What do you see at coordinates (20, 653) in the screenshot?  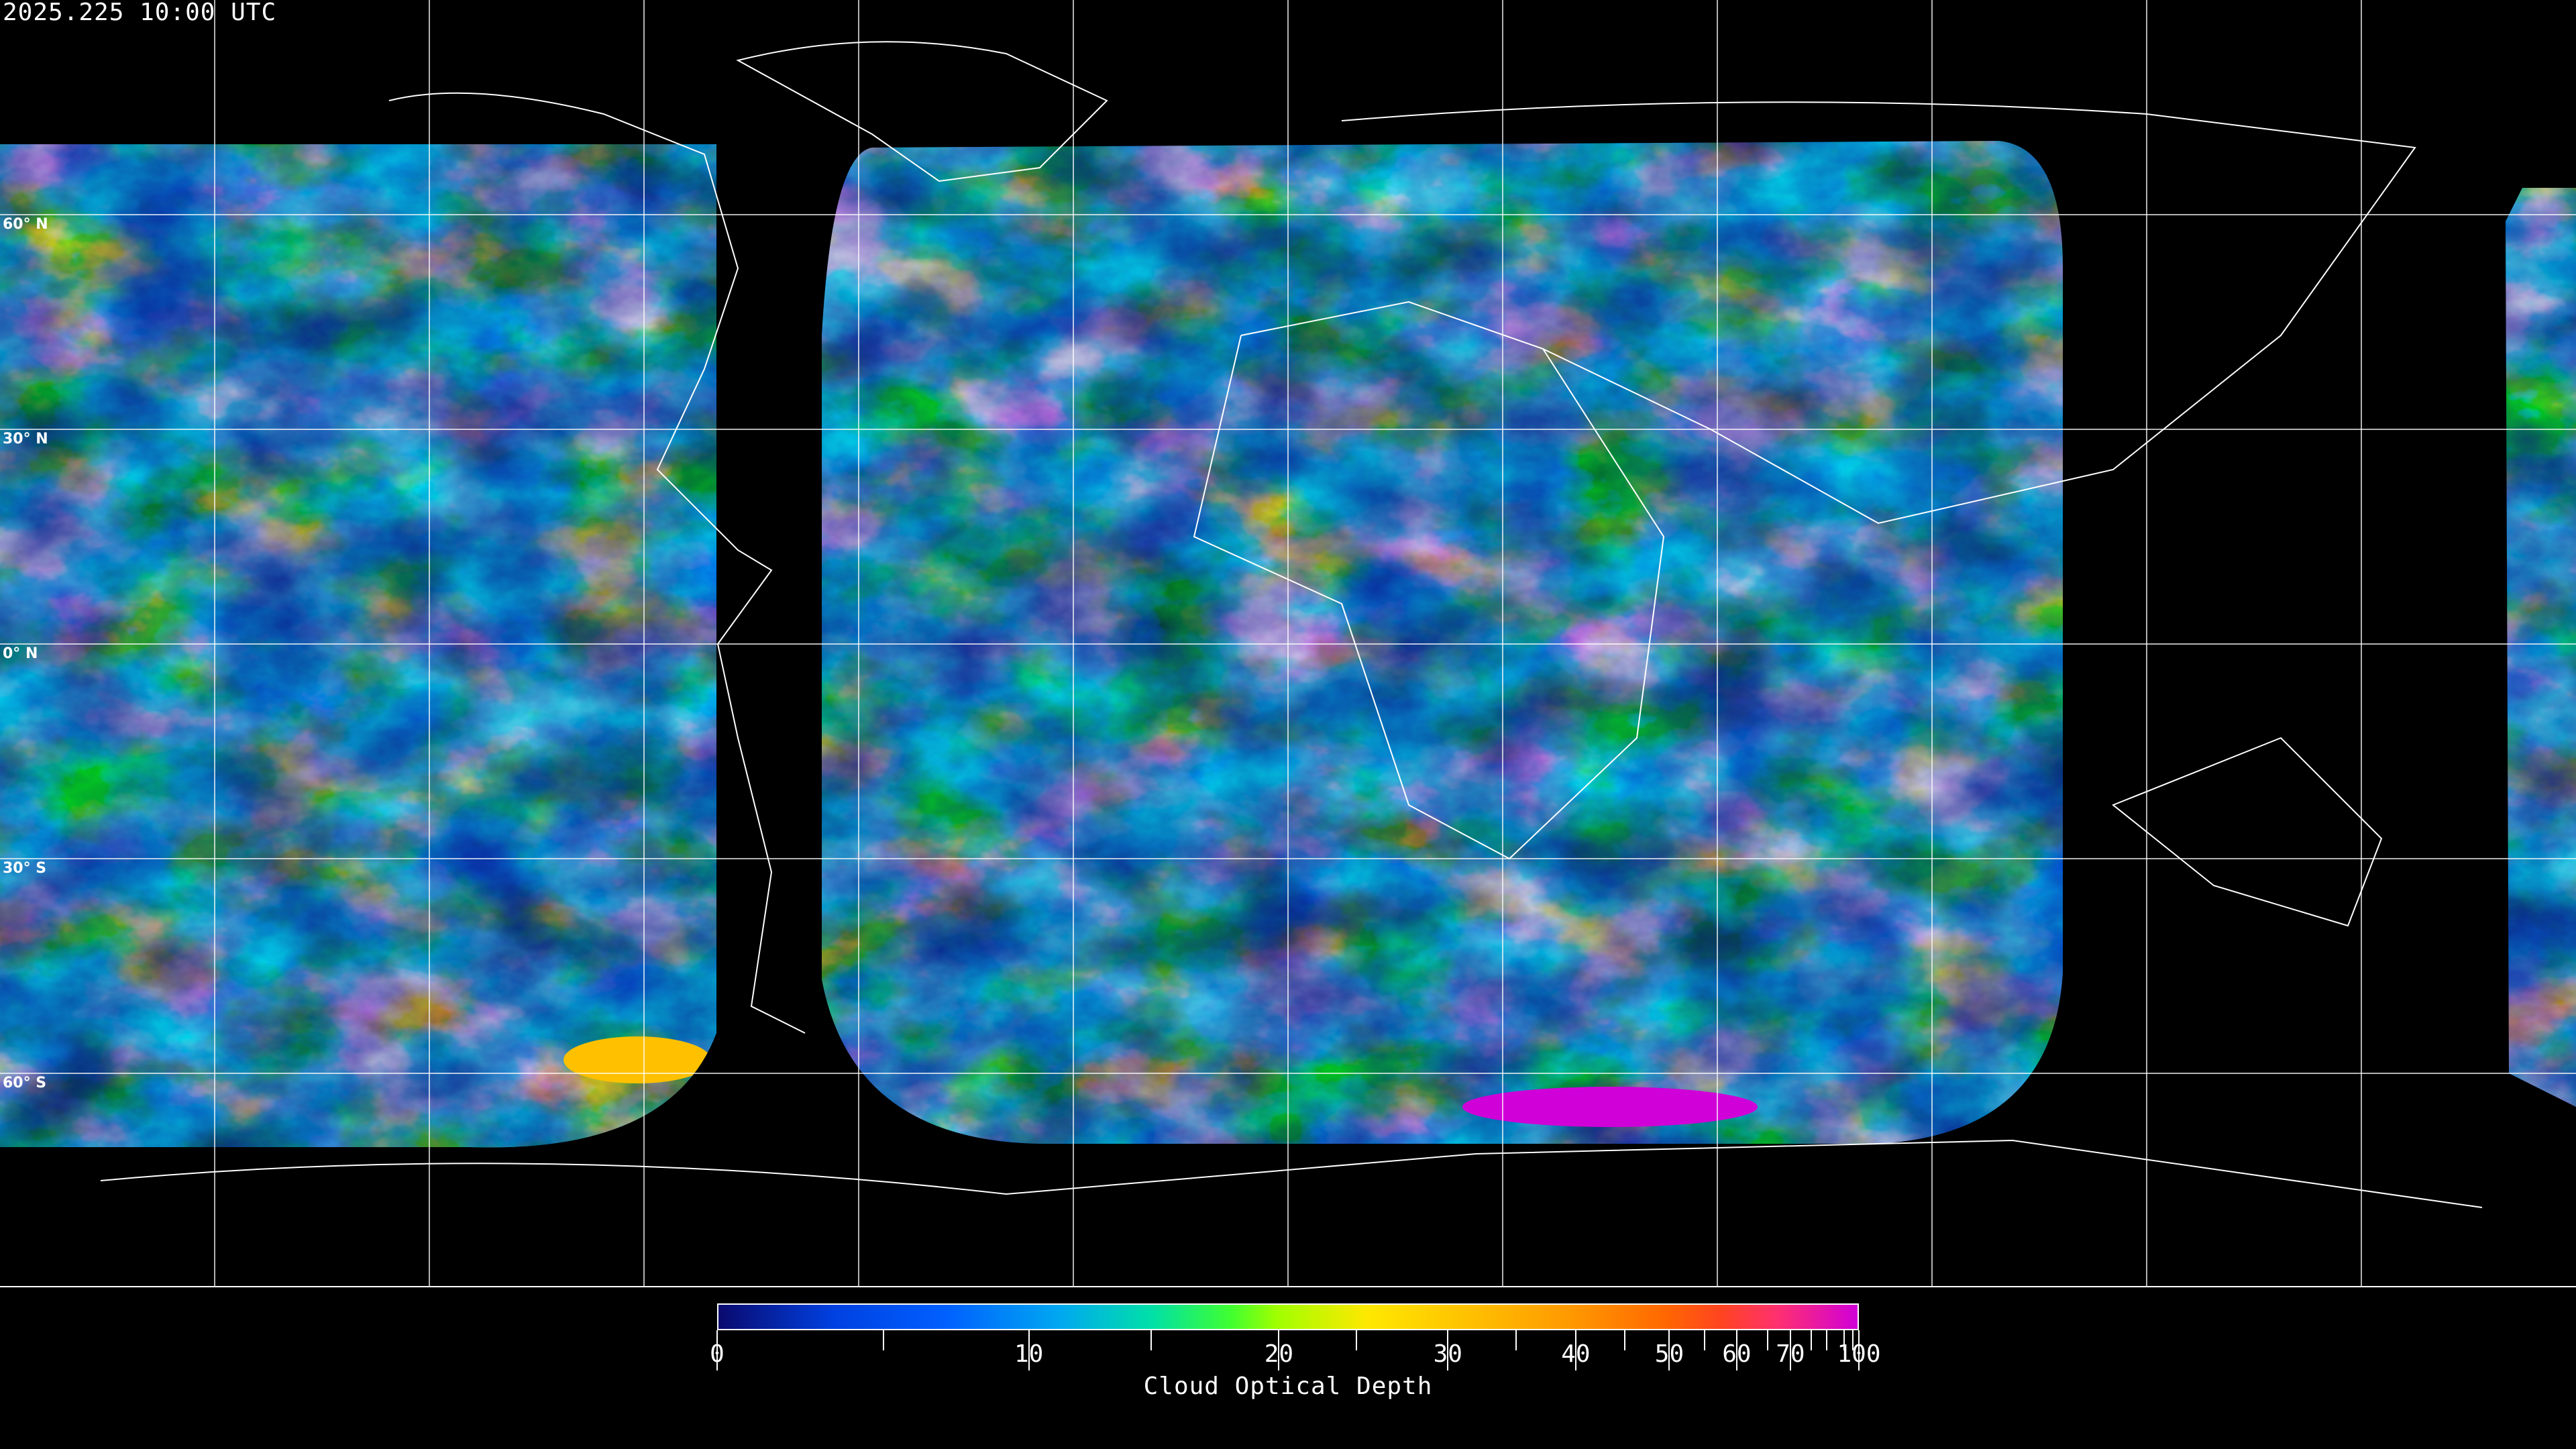 I see `lat-label-0n: 0° N` at bounding box center [20, 653].